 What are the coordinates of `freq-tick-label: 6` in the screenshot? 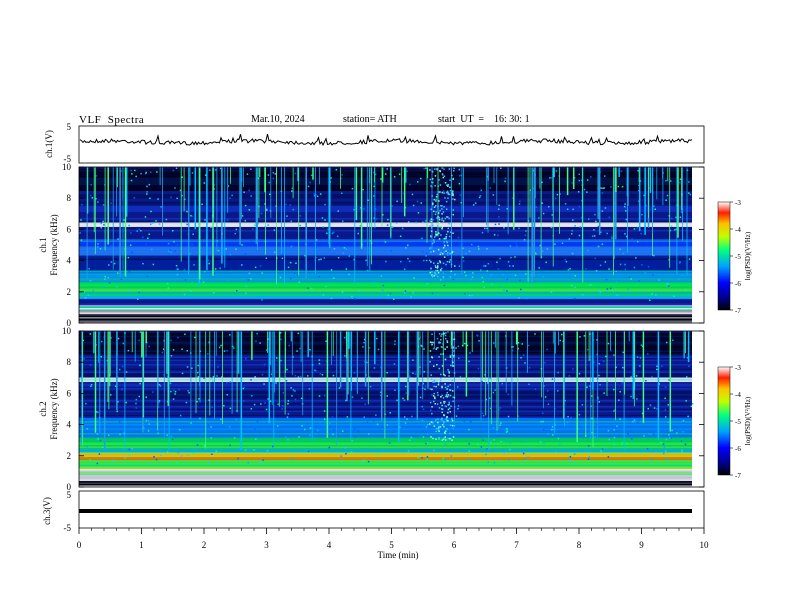 It's located at (69, 393).